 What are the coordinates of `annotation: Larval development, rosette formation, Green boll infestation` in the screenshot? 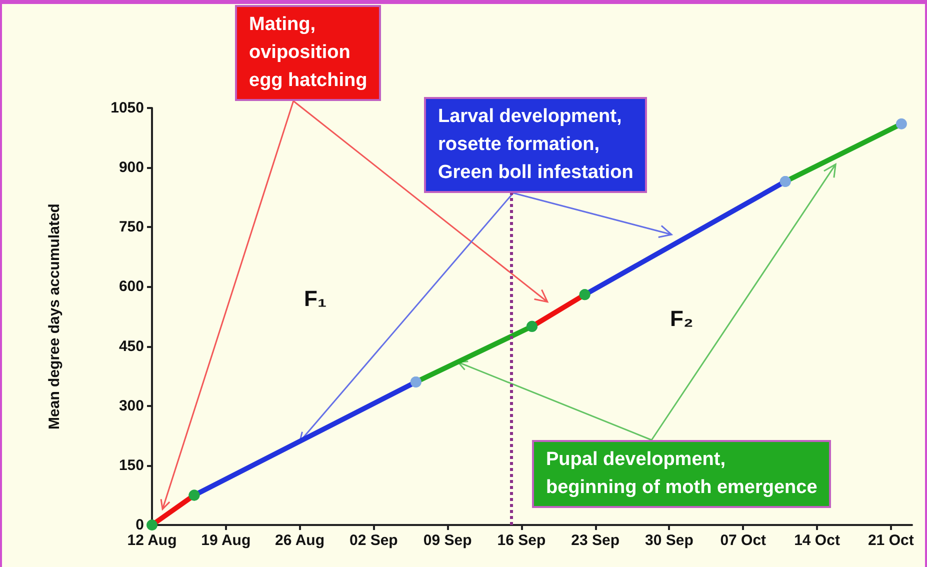 It's located at (536, 145).